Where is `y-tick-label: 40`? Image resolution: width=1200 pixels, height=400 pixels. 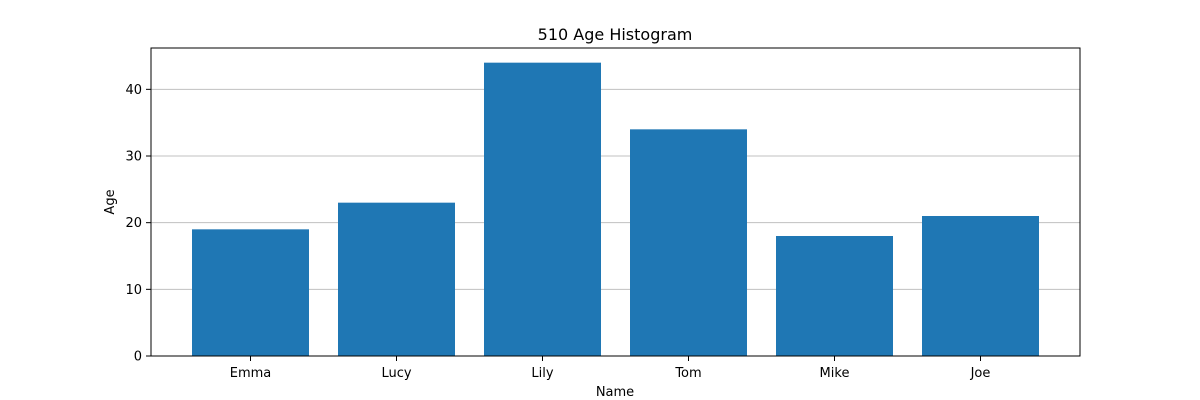 y-tick-label: 40 is located at coordinates (133, 90).